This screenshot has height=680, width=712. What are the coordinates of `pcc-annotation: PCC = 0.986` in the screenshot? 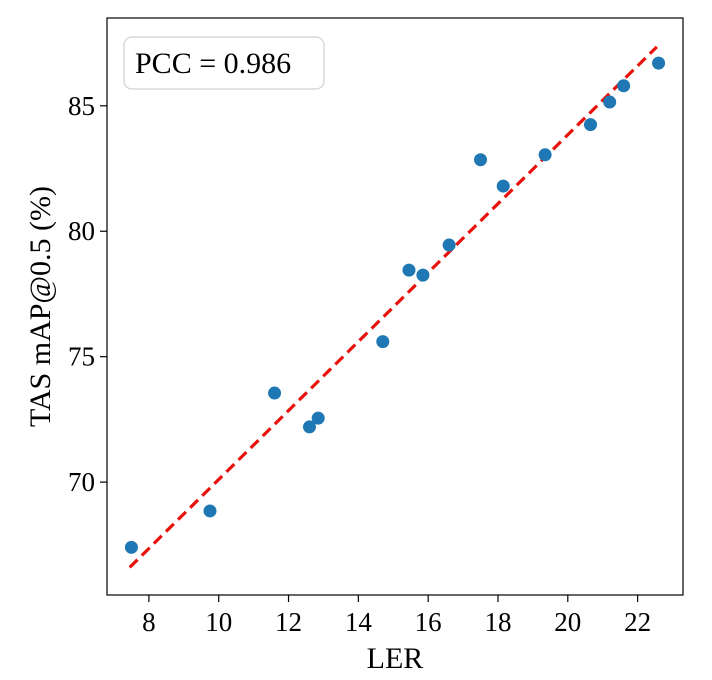 It's located at (224, 63).